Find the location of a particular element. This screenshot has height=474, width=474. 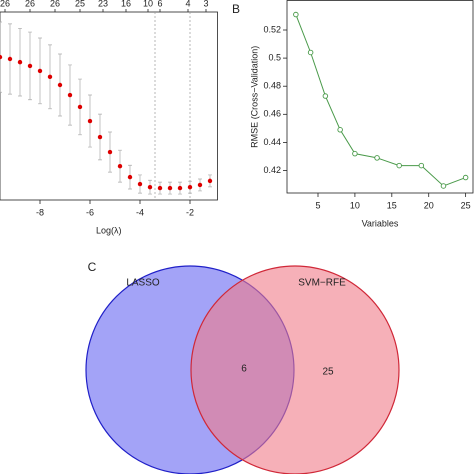

x-tick-label: 5 is located at coordinates (317, 205).